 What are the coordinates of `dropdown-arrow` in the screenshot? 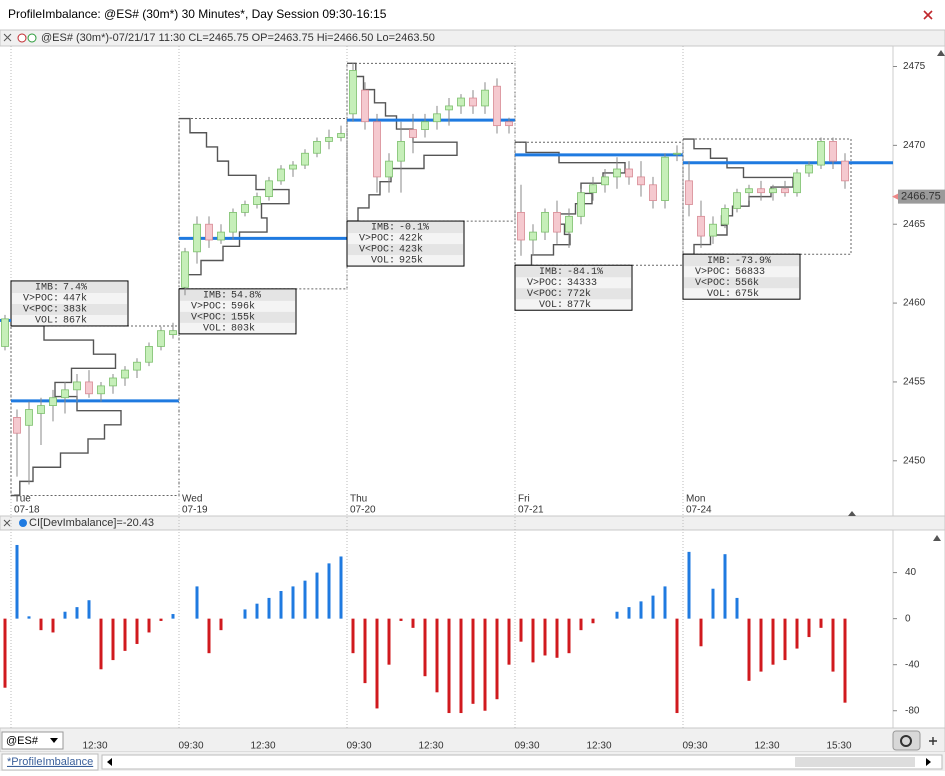 It's located at (54, 740).